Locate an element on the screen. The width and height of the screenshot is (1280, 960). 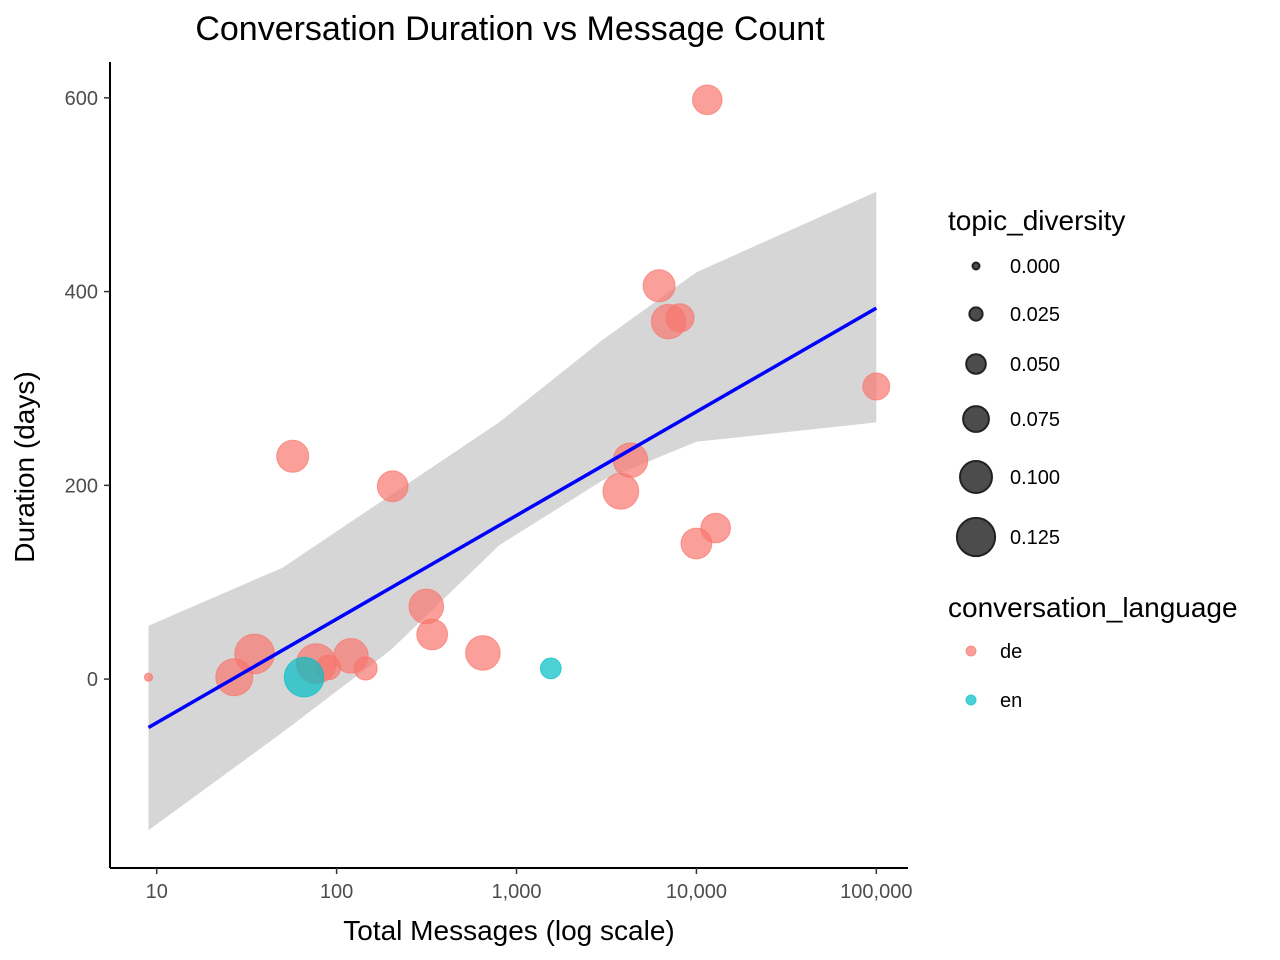
chart-title: Conversation Duration vs Message Count is located at coordinates (510, 29).